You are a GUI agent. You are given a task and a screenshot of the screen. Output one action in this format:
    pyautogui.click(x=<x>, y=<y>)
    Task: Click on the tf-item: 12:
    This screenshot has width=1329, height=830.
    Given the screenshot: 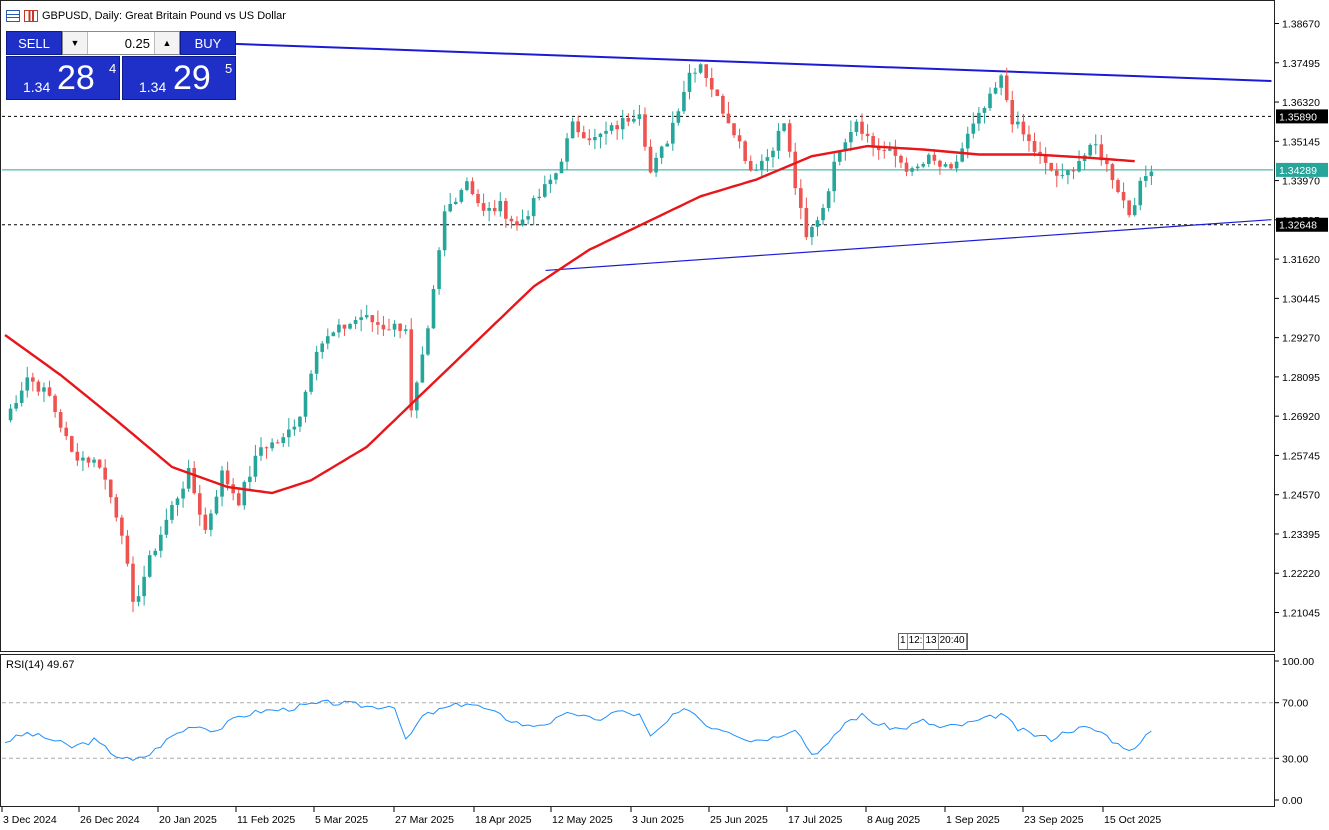 What is the action you would take?
    pyautogui.click(x=916, y=641)
    